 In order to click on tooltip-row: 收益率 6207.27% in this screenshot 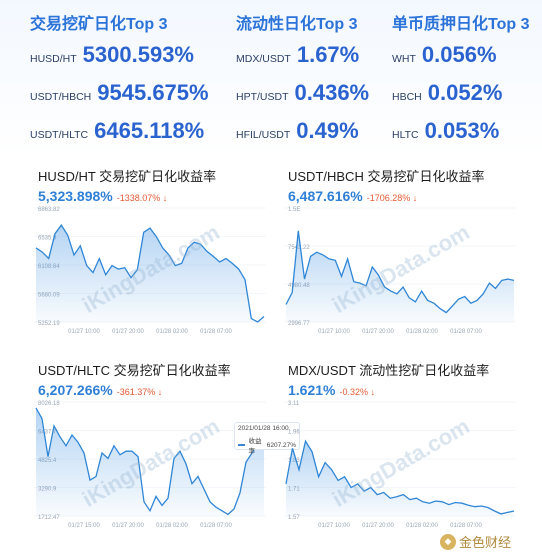, I will do `click(267, 445)`.